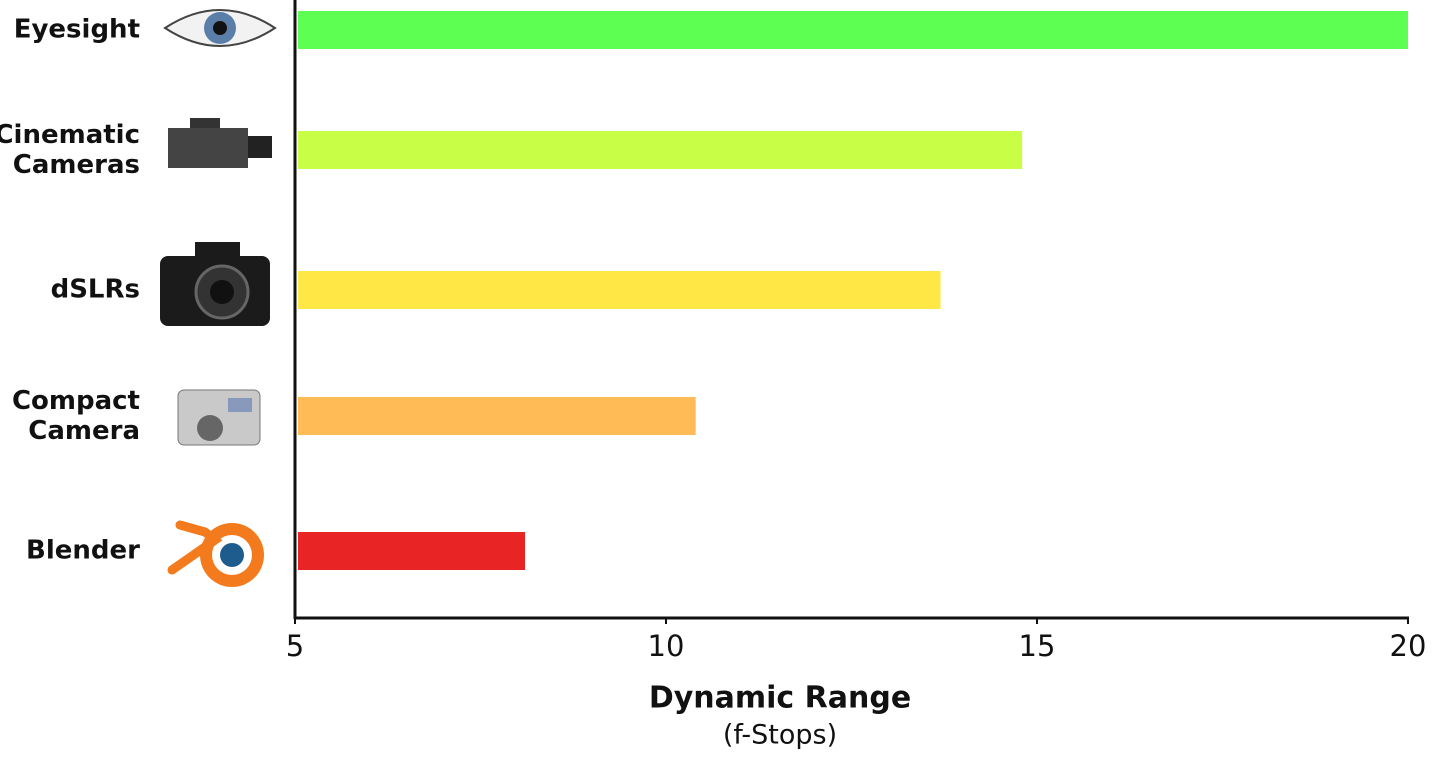  Describe the element at coordinates (220, 143) in the screenshot. I see `icon-cinema-camera` at that location.